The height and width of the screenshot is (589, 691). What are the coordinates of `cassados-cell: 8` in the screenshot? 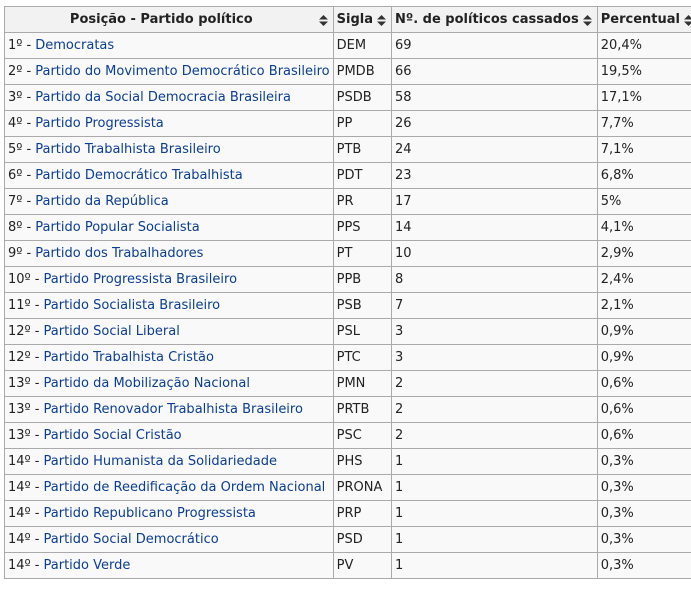 It's located at (494, 279).